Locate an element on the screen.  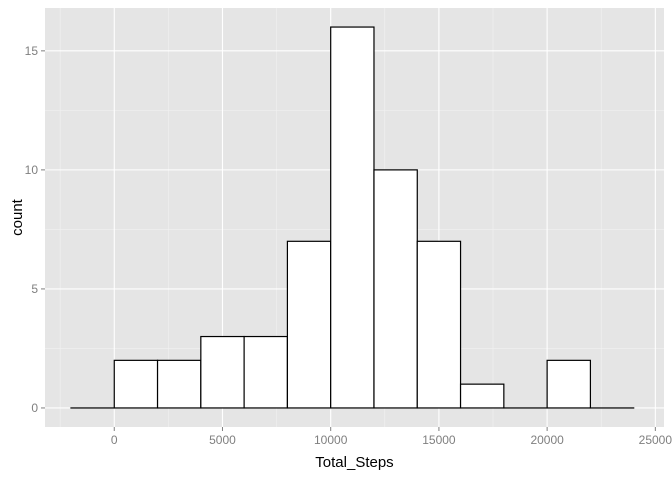
y-axis: 0 5 10 15 is located at coordinates (35, 229).